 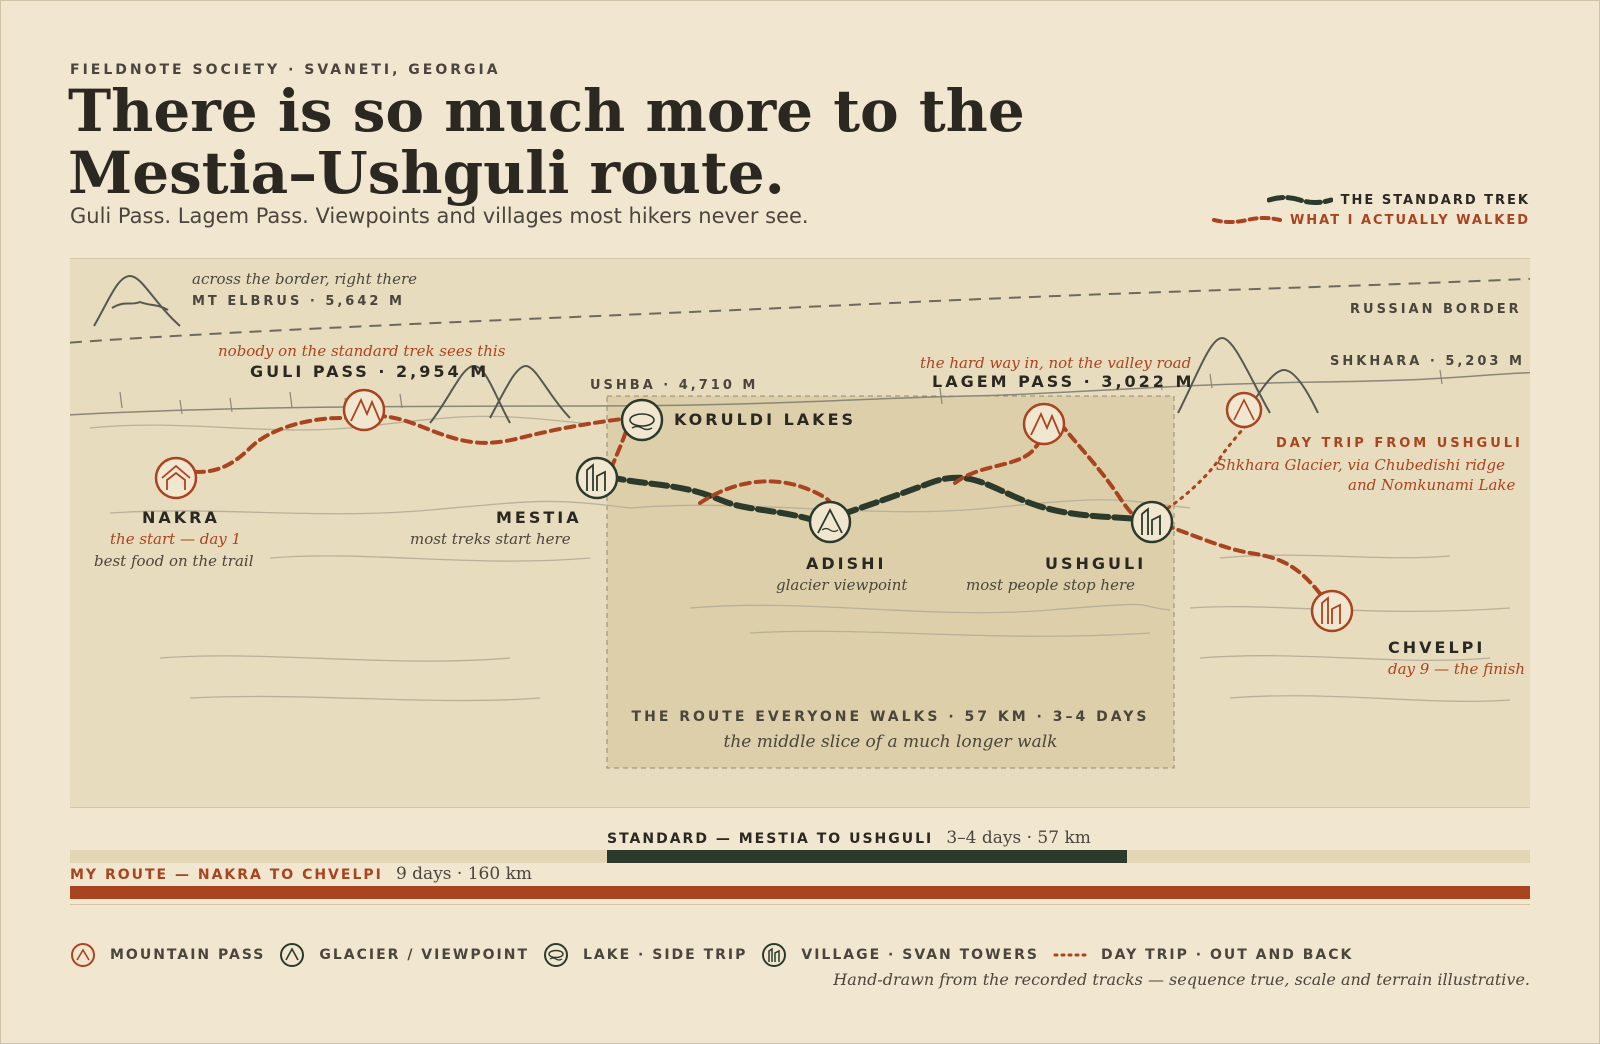 I want to click on legend-standard: THE STANDARD TREK, so click(x=1371, y=200).